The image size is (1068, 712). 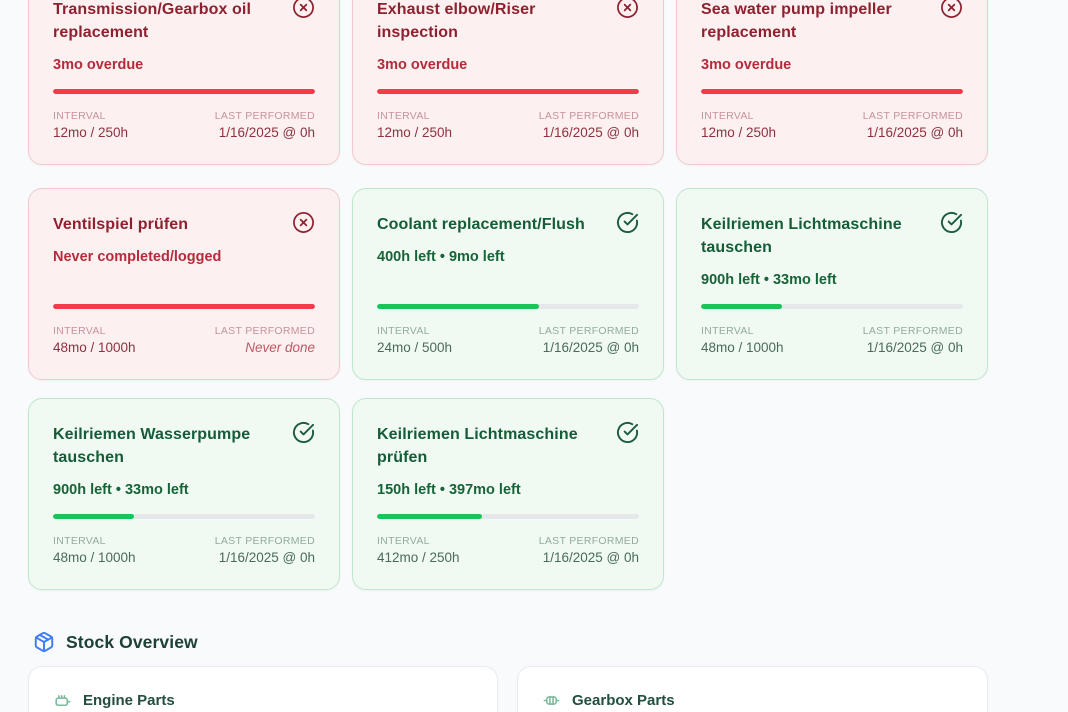 What do you see at coordinates (152, 21) in the screenshot?
I see `task-title: Transmission/Gearbox oil replacement` at bounding box center [152, 21].